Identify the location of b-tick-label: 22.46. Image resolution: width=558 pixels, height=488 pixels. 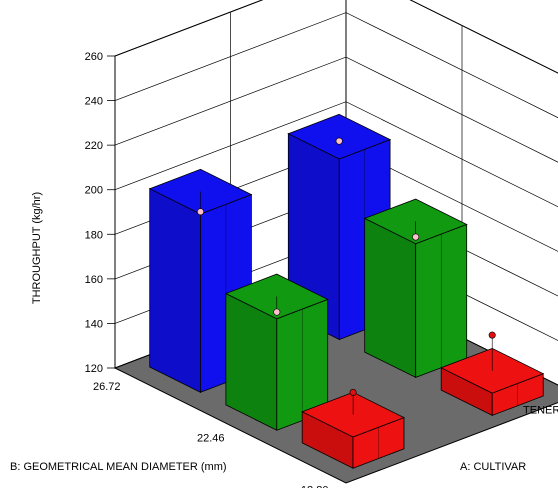
(211, 439).